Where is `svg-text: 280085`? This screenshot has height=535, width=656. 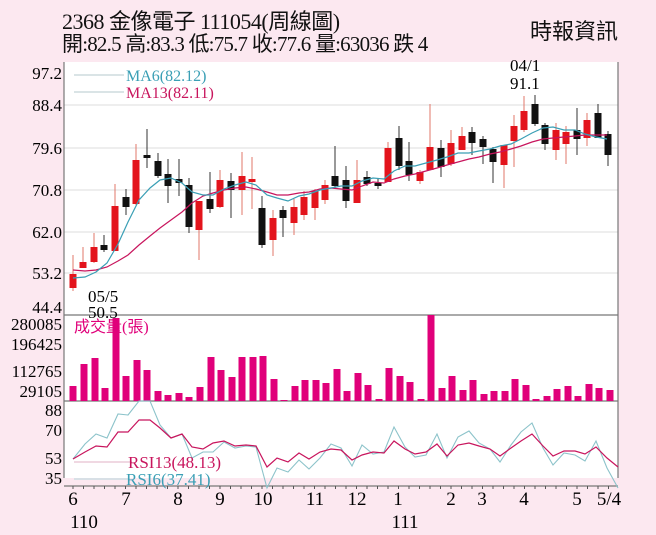
svg-text: 280085 is located at coordinates (36, 324).